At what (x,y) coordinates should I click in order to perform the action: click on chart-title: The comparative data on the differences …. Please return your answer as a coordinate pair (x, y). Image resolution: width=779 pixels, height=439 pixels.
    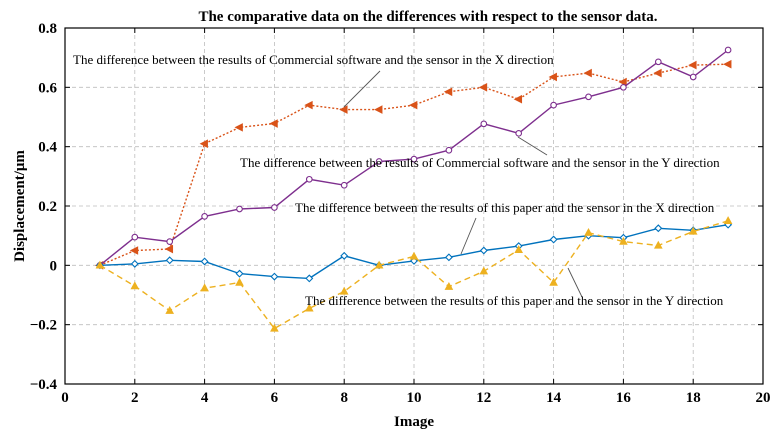
    Looking at the image, I should click on (427, 17).